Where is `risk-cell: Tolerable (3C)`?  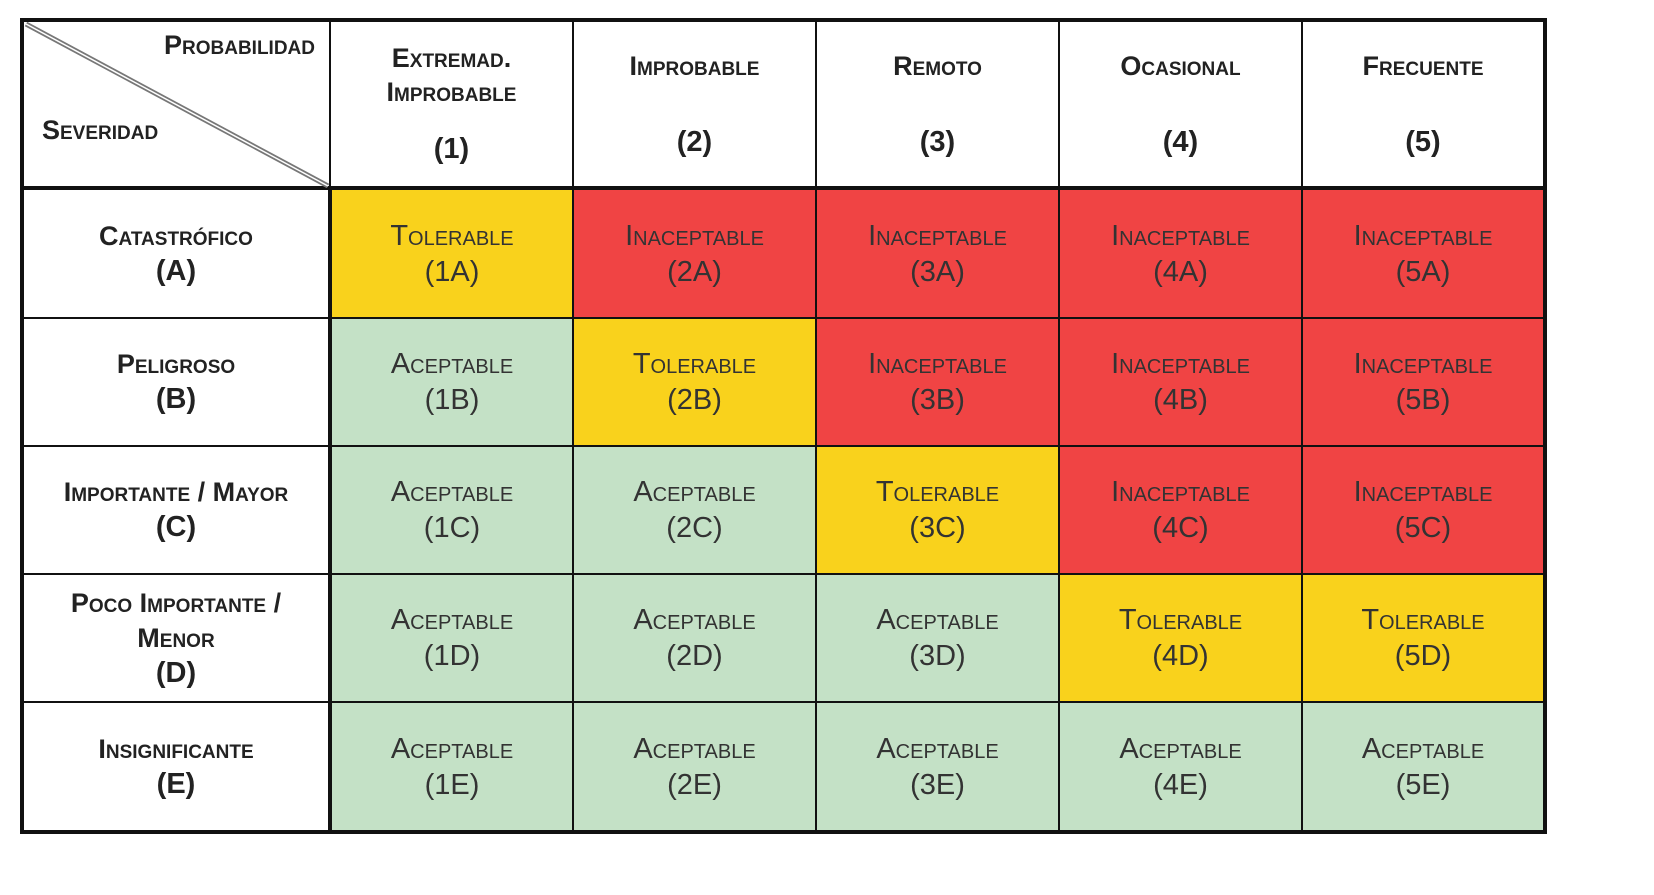 risk-cell: Tolerable (3C) is located at coordinates (937, 510).